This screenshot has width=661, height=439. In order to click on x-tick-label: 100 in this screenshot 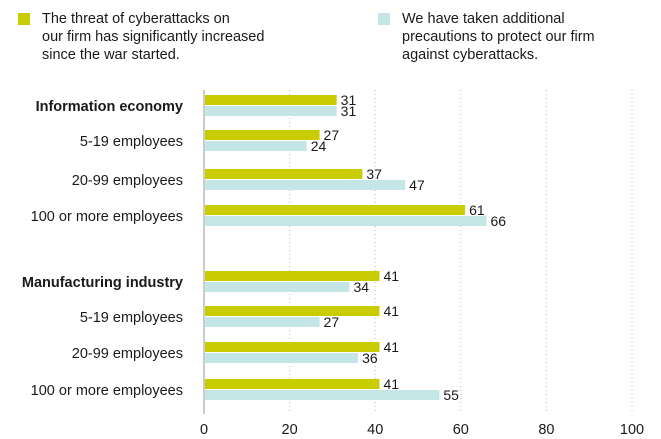, I will do `click(632, 430)`.